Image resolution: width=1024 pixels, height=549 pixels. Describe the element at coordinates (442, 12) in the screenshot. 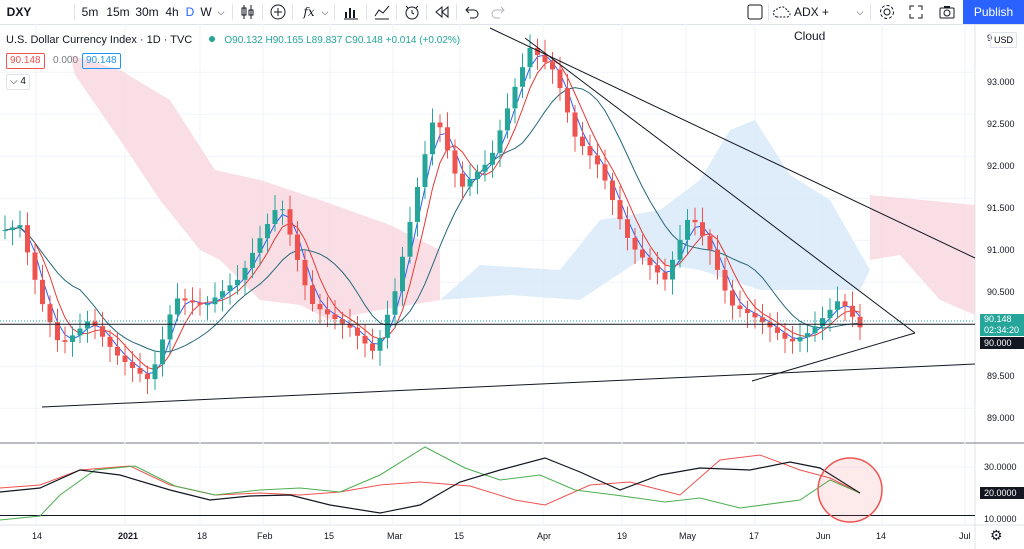

I see `replay-icon` at that location.